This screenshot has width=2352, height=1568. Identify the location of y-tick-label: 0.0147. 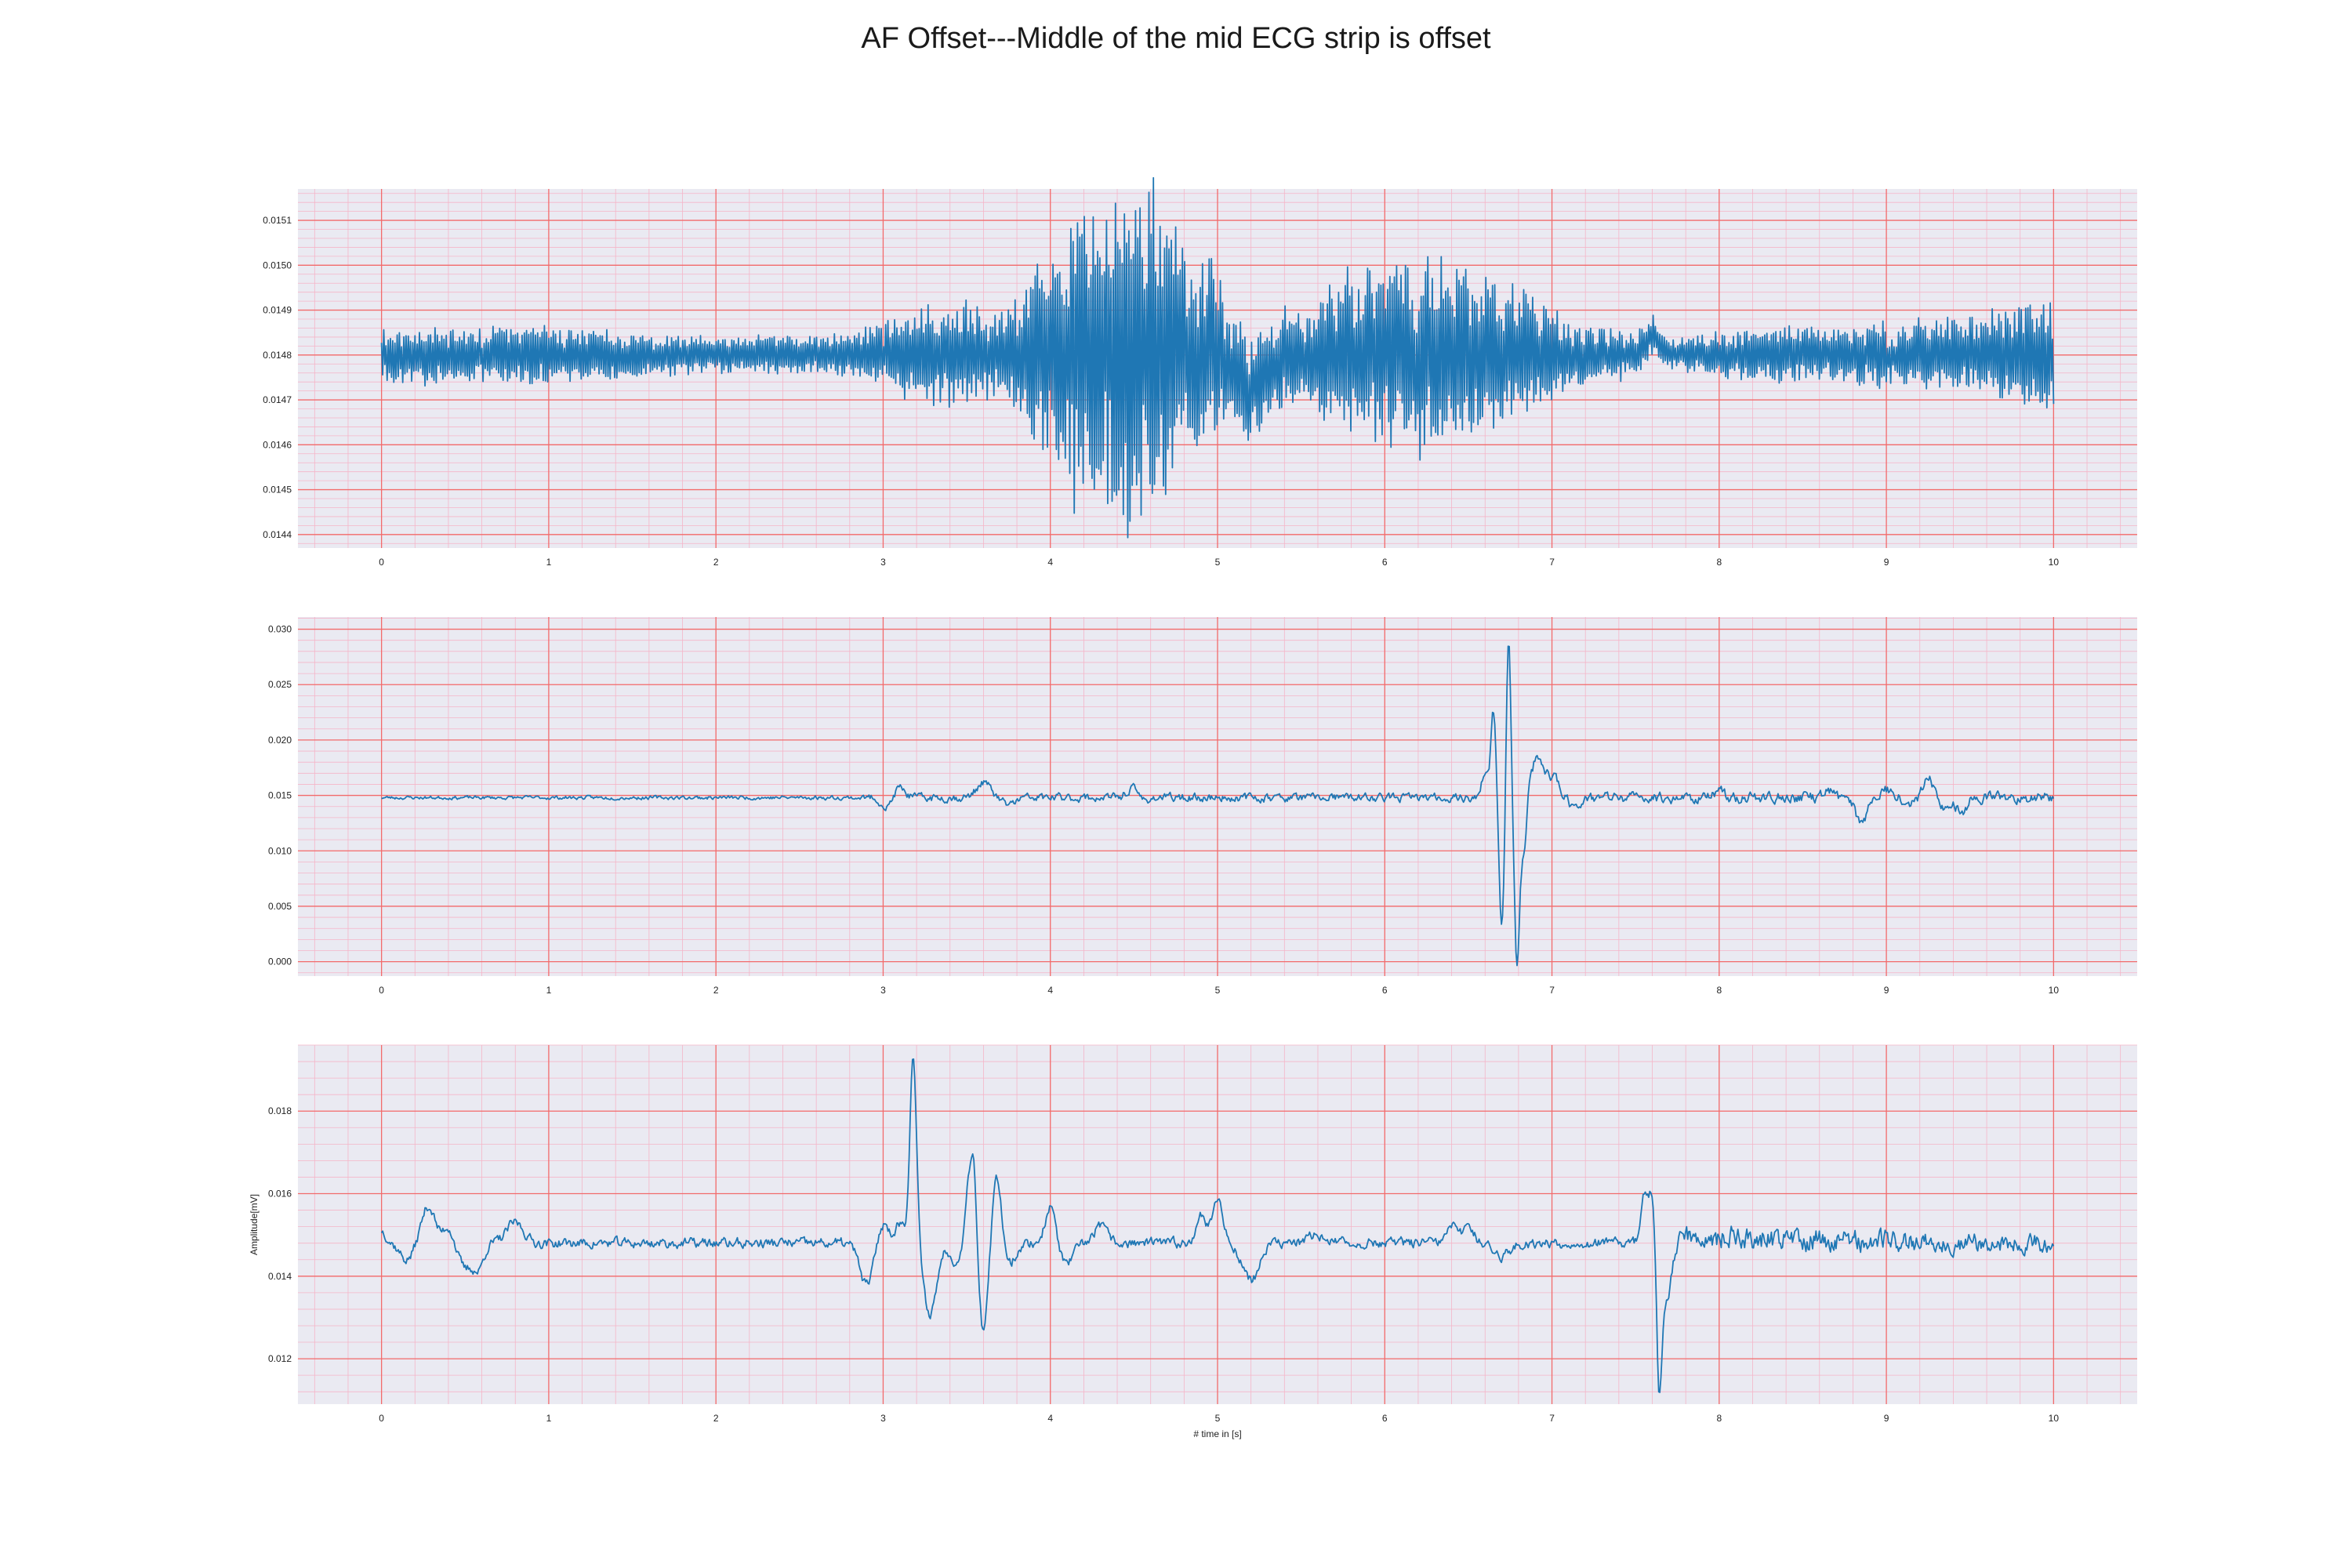
(277, 399).